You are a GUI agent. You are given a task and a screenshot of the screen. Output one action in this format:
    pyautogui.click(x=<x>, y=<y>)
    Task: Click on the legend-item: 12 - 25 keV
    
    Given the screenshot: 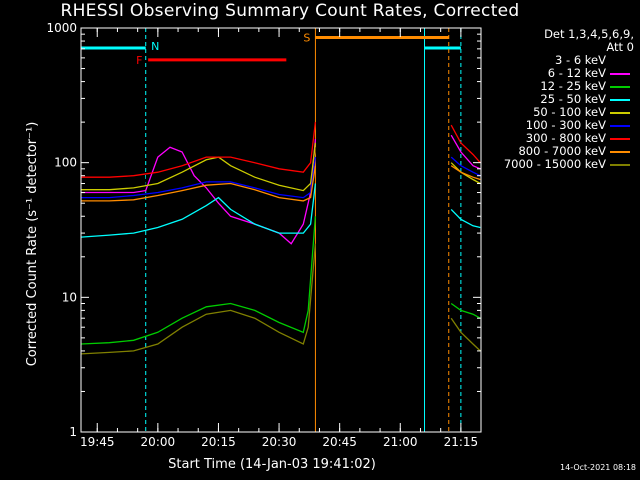 What is the action you would take?
    pyautogui.click(x=559, y=86)
    